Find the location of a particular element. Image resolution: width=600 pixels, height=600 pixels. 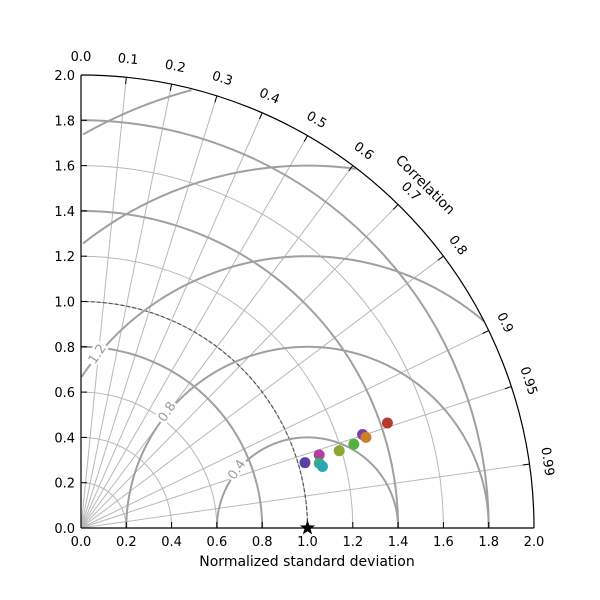

y-tick-label: 2.0 is located at coordinates (64, 76).